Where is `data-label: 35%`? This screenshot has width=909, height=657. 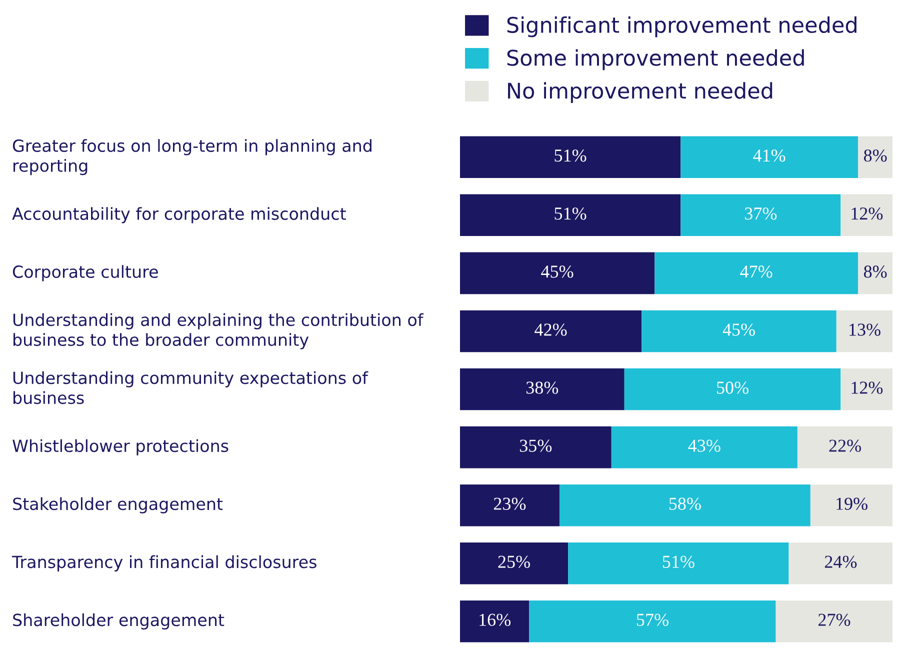
data-label: 35% is located at coordinates (536, 446).